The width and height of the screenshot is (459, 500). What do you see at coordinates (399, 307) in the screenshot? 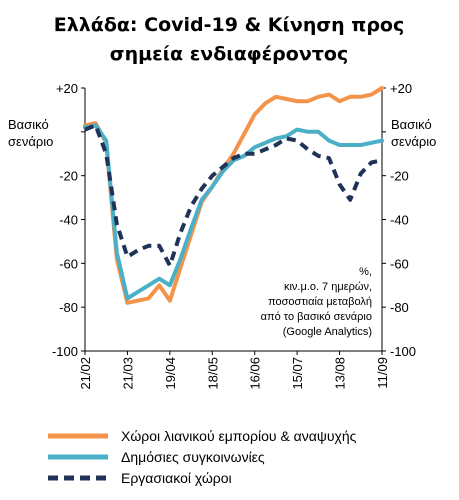
I see `y-tick-label-right: -80` at bounding box center [399, 307].